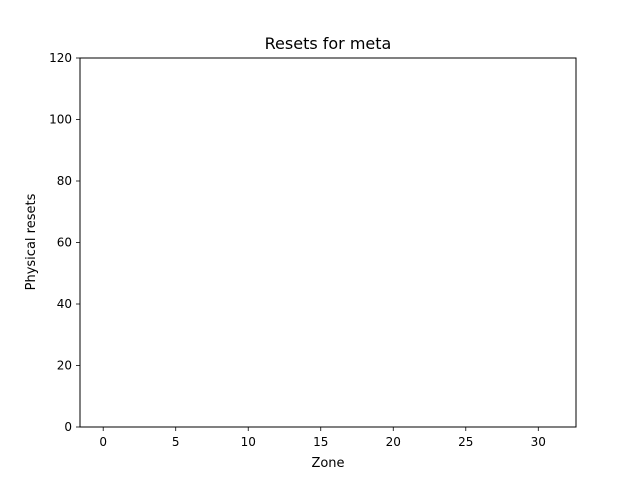 The image size is (640, 480). I want to click on x-axis-label: Zone, so click(327, 463).